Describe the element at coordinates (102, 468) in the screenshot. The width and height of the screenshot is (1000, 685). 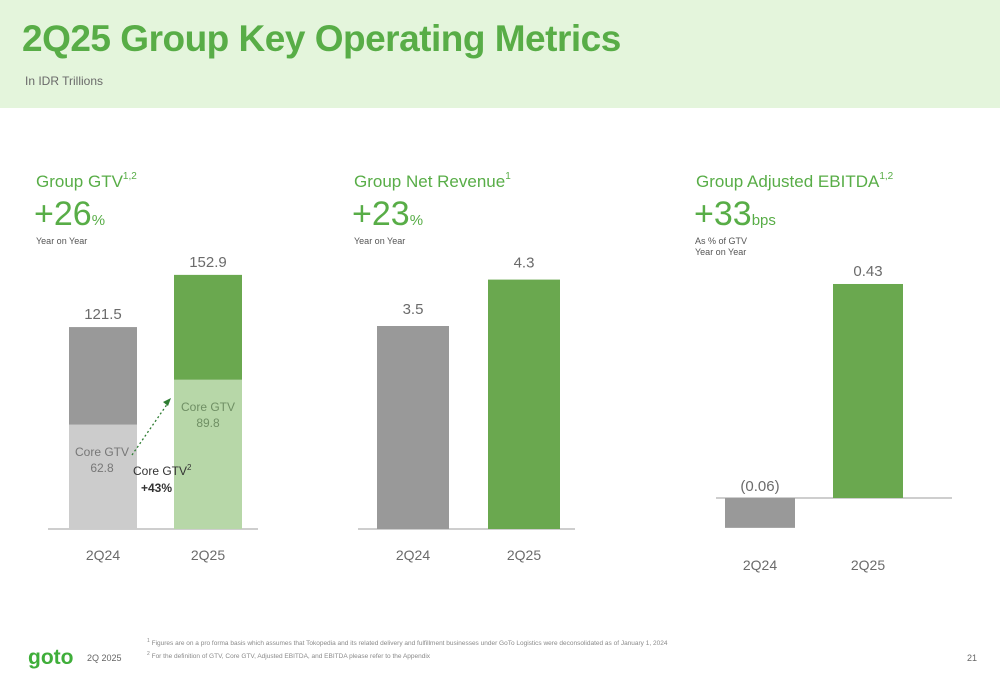
I see `gtv-core-value-2Q24: 62.8` at that location.